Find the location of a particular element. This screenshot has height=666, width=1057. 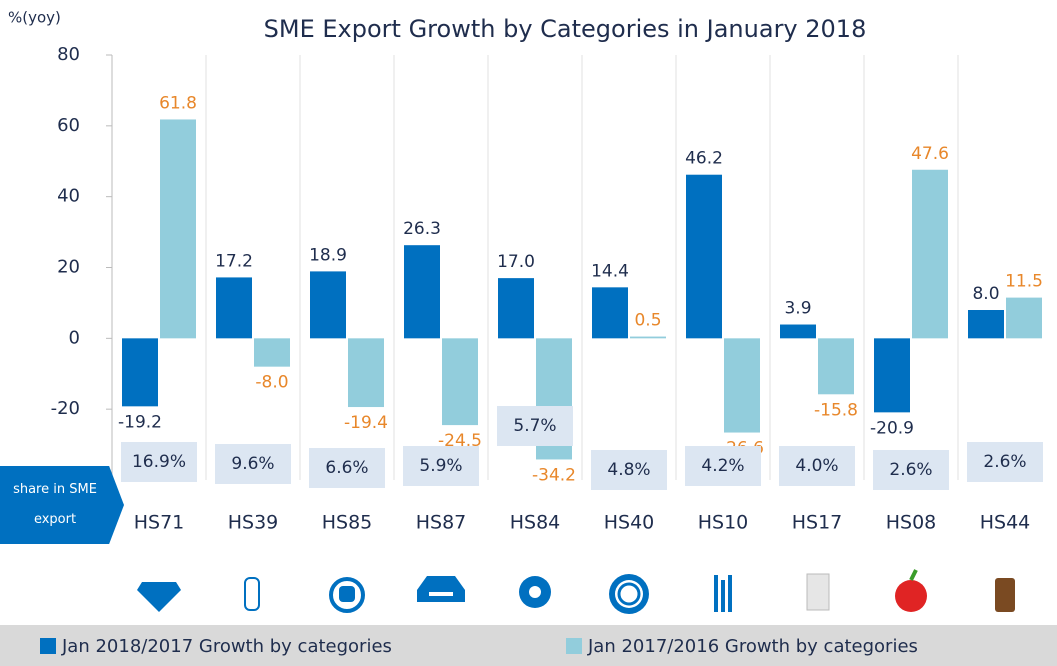

legend-bg is located at coordinates (528, 645).